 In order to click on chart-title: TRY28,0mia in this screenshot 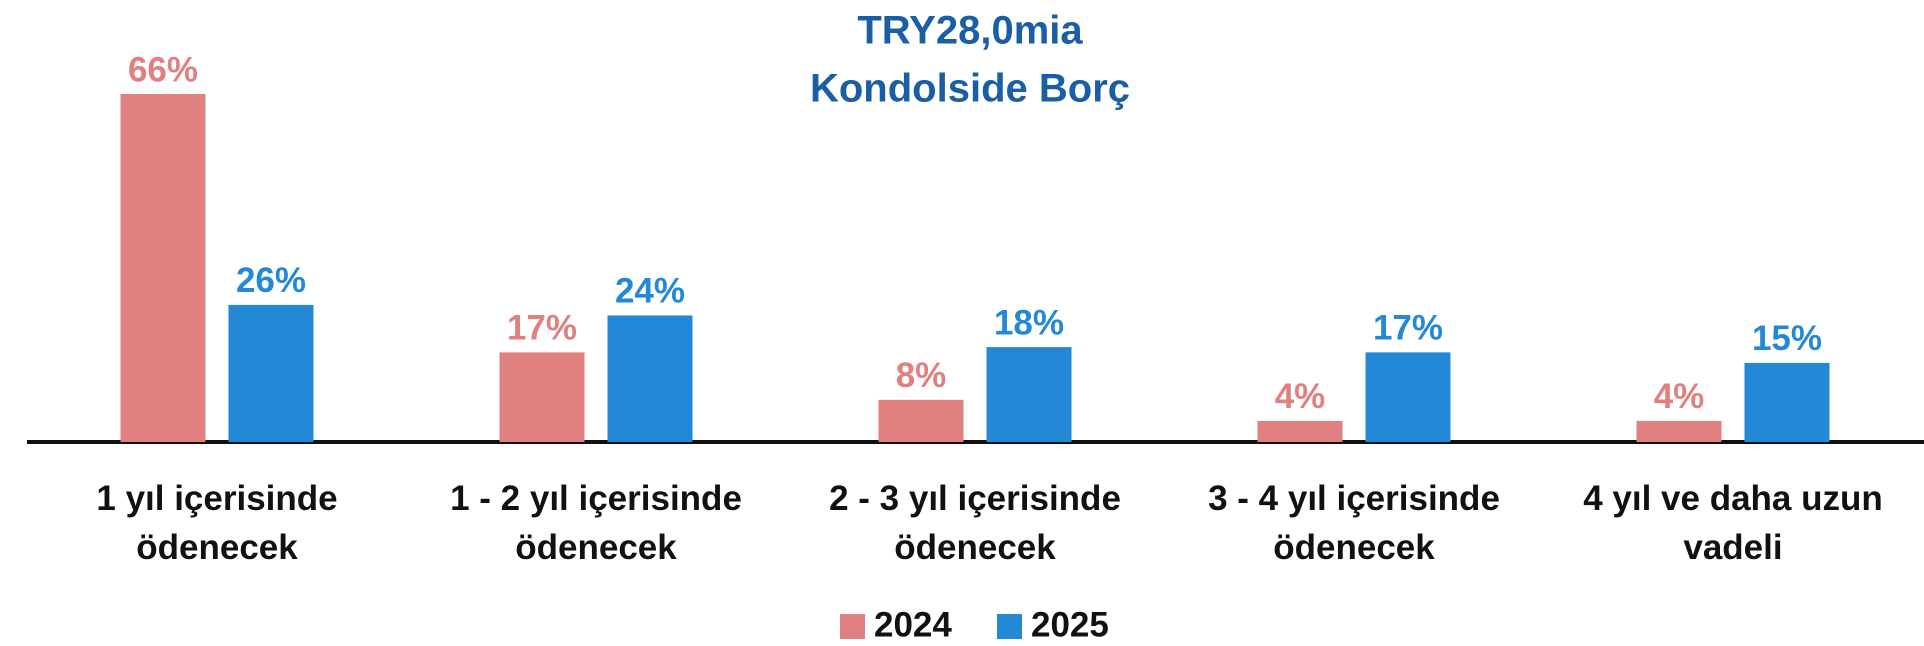, I will do `click(970, 31)`.